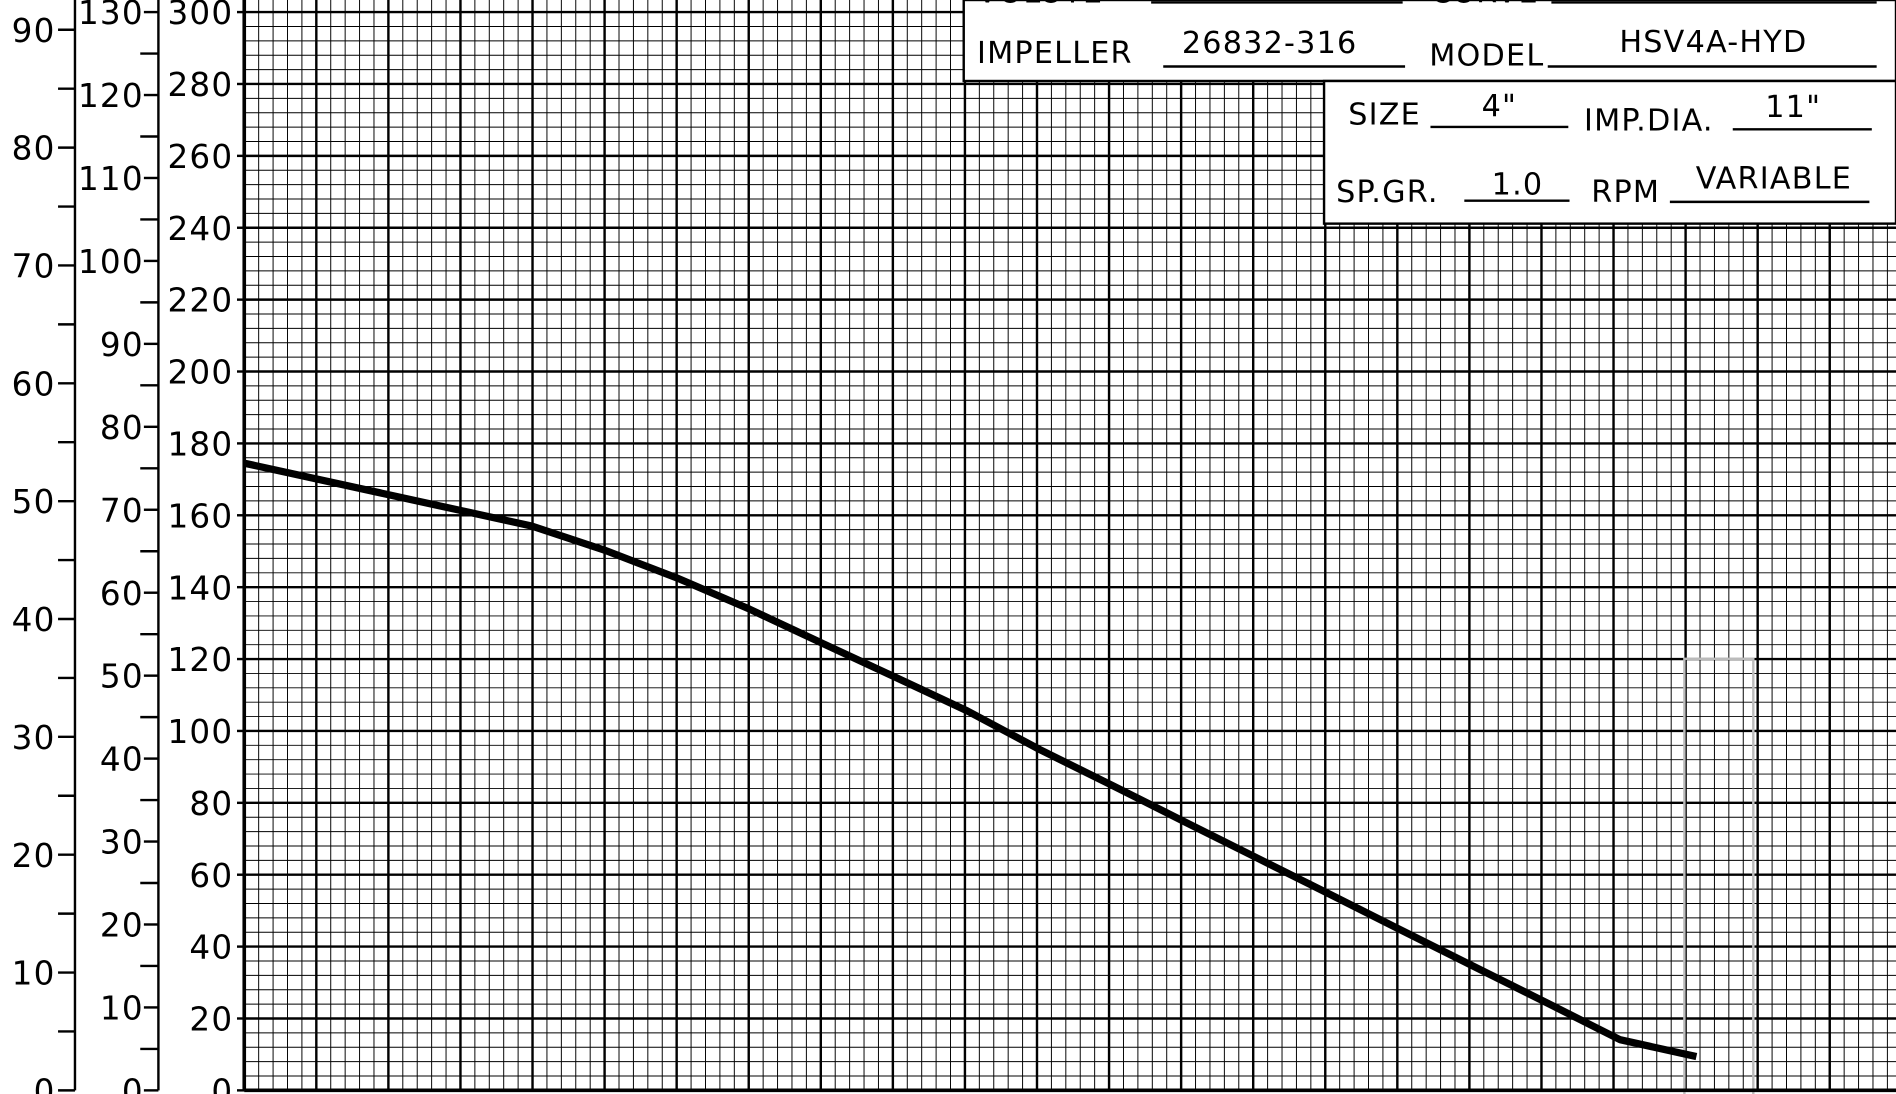  I want to click on y-tick-label: 100, so click(200, 732).